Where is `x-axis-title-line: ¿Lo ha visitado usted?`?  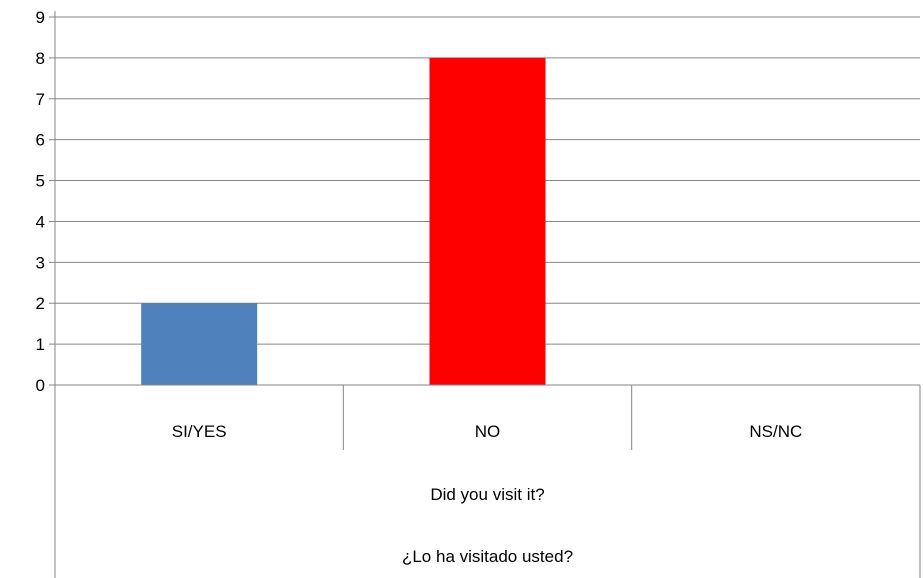
x-axis-title-line: ¿Lo ha visitado usted? is located at coordinates (487, 556).